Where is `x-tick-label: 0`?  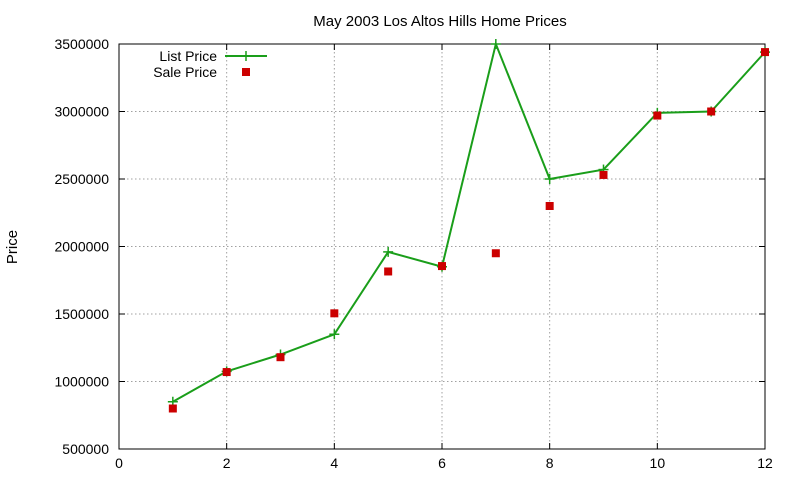 x-tick-label: 0 is located at coordinates (119, 463).